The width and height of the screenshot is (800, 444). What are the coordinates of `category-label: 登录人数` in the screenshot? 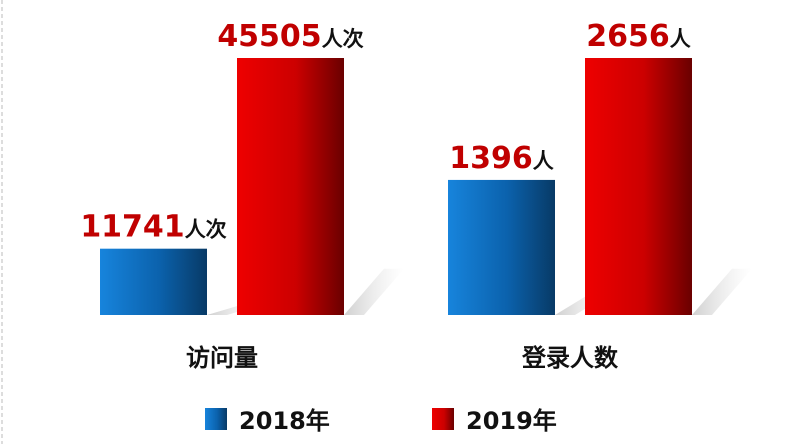 It's located at (570, 358).